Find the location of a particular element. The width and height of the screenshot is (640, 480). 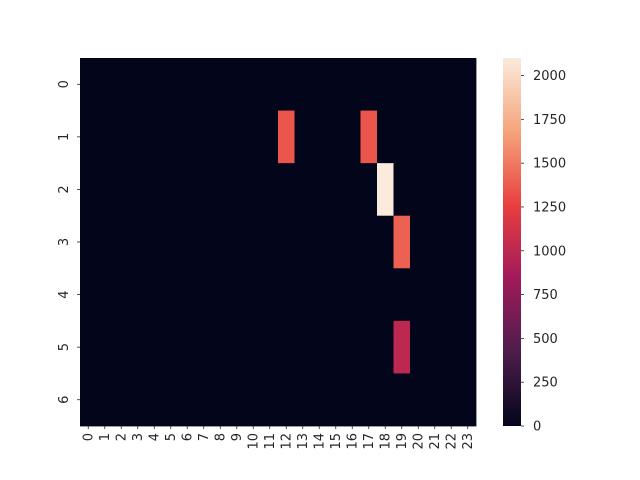

colorbar-tick-label: 1750 is located at coordinates (549, 120).